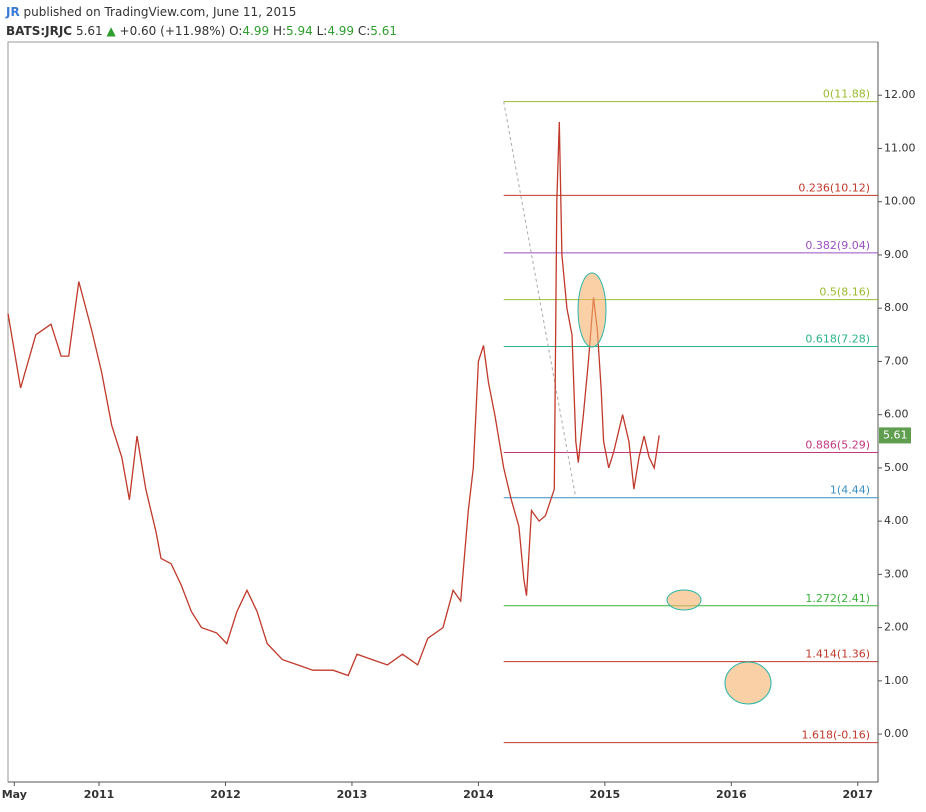 This screenshot has width=926, height=812. What do you see at coordinates (900, 94) in the screenshot?
I see `y-tick-label: 12.00` at bounding box center [900, 94].